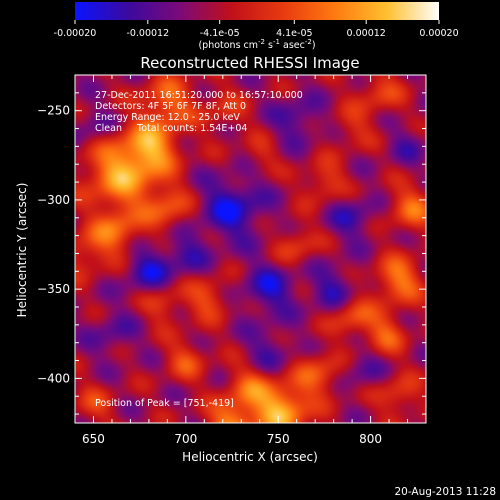  Describe the element at coordinates (53, 378) in the screenshot. I see `y-tick-label: −400` at that location.